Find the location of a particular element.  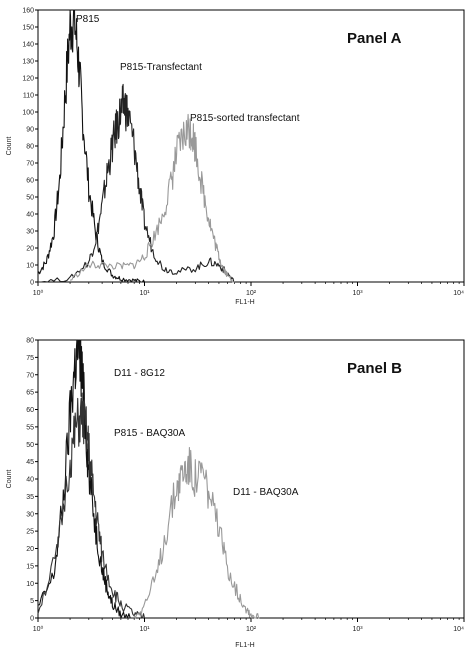

panel-a-xlabel: FL1-H is located at coordinates (244, 302).